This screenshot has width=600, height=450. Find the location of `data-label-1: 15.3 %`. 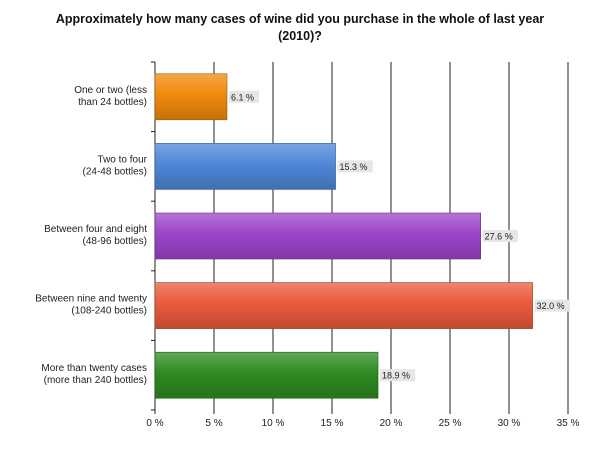

data-label-1: 15.3 % is located at coordinates (354, 167).